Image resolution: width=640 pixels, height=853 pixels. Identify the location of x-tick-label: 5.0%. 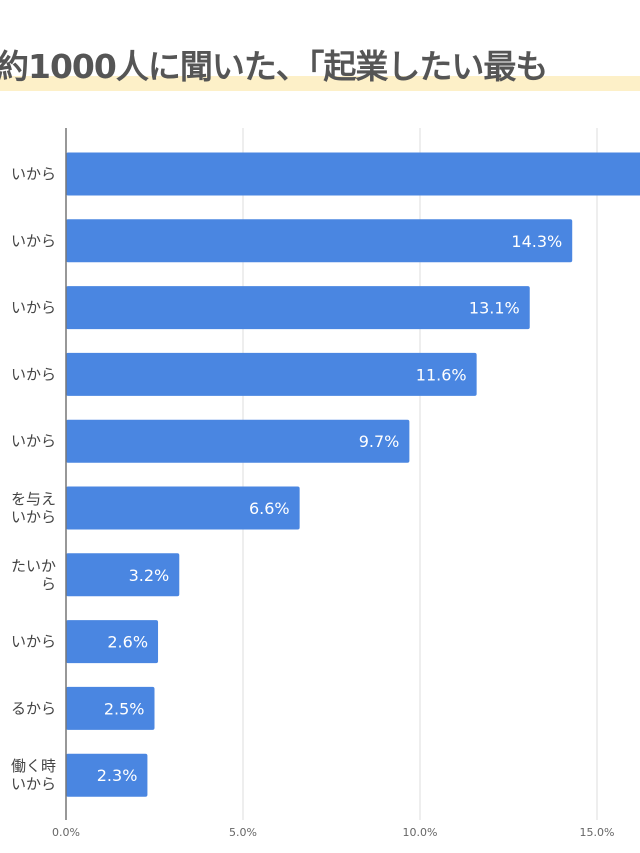
(243, 832).